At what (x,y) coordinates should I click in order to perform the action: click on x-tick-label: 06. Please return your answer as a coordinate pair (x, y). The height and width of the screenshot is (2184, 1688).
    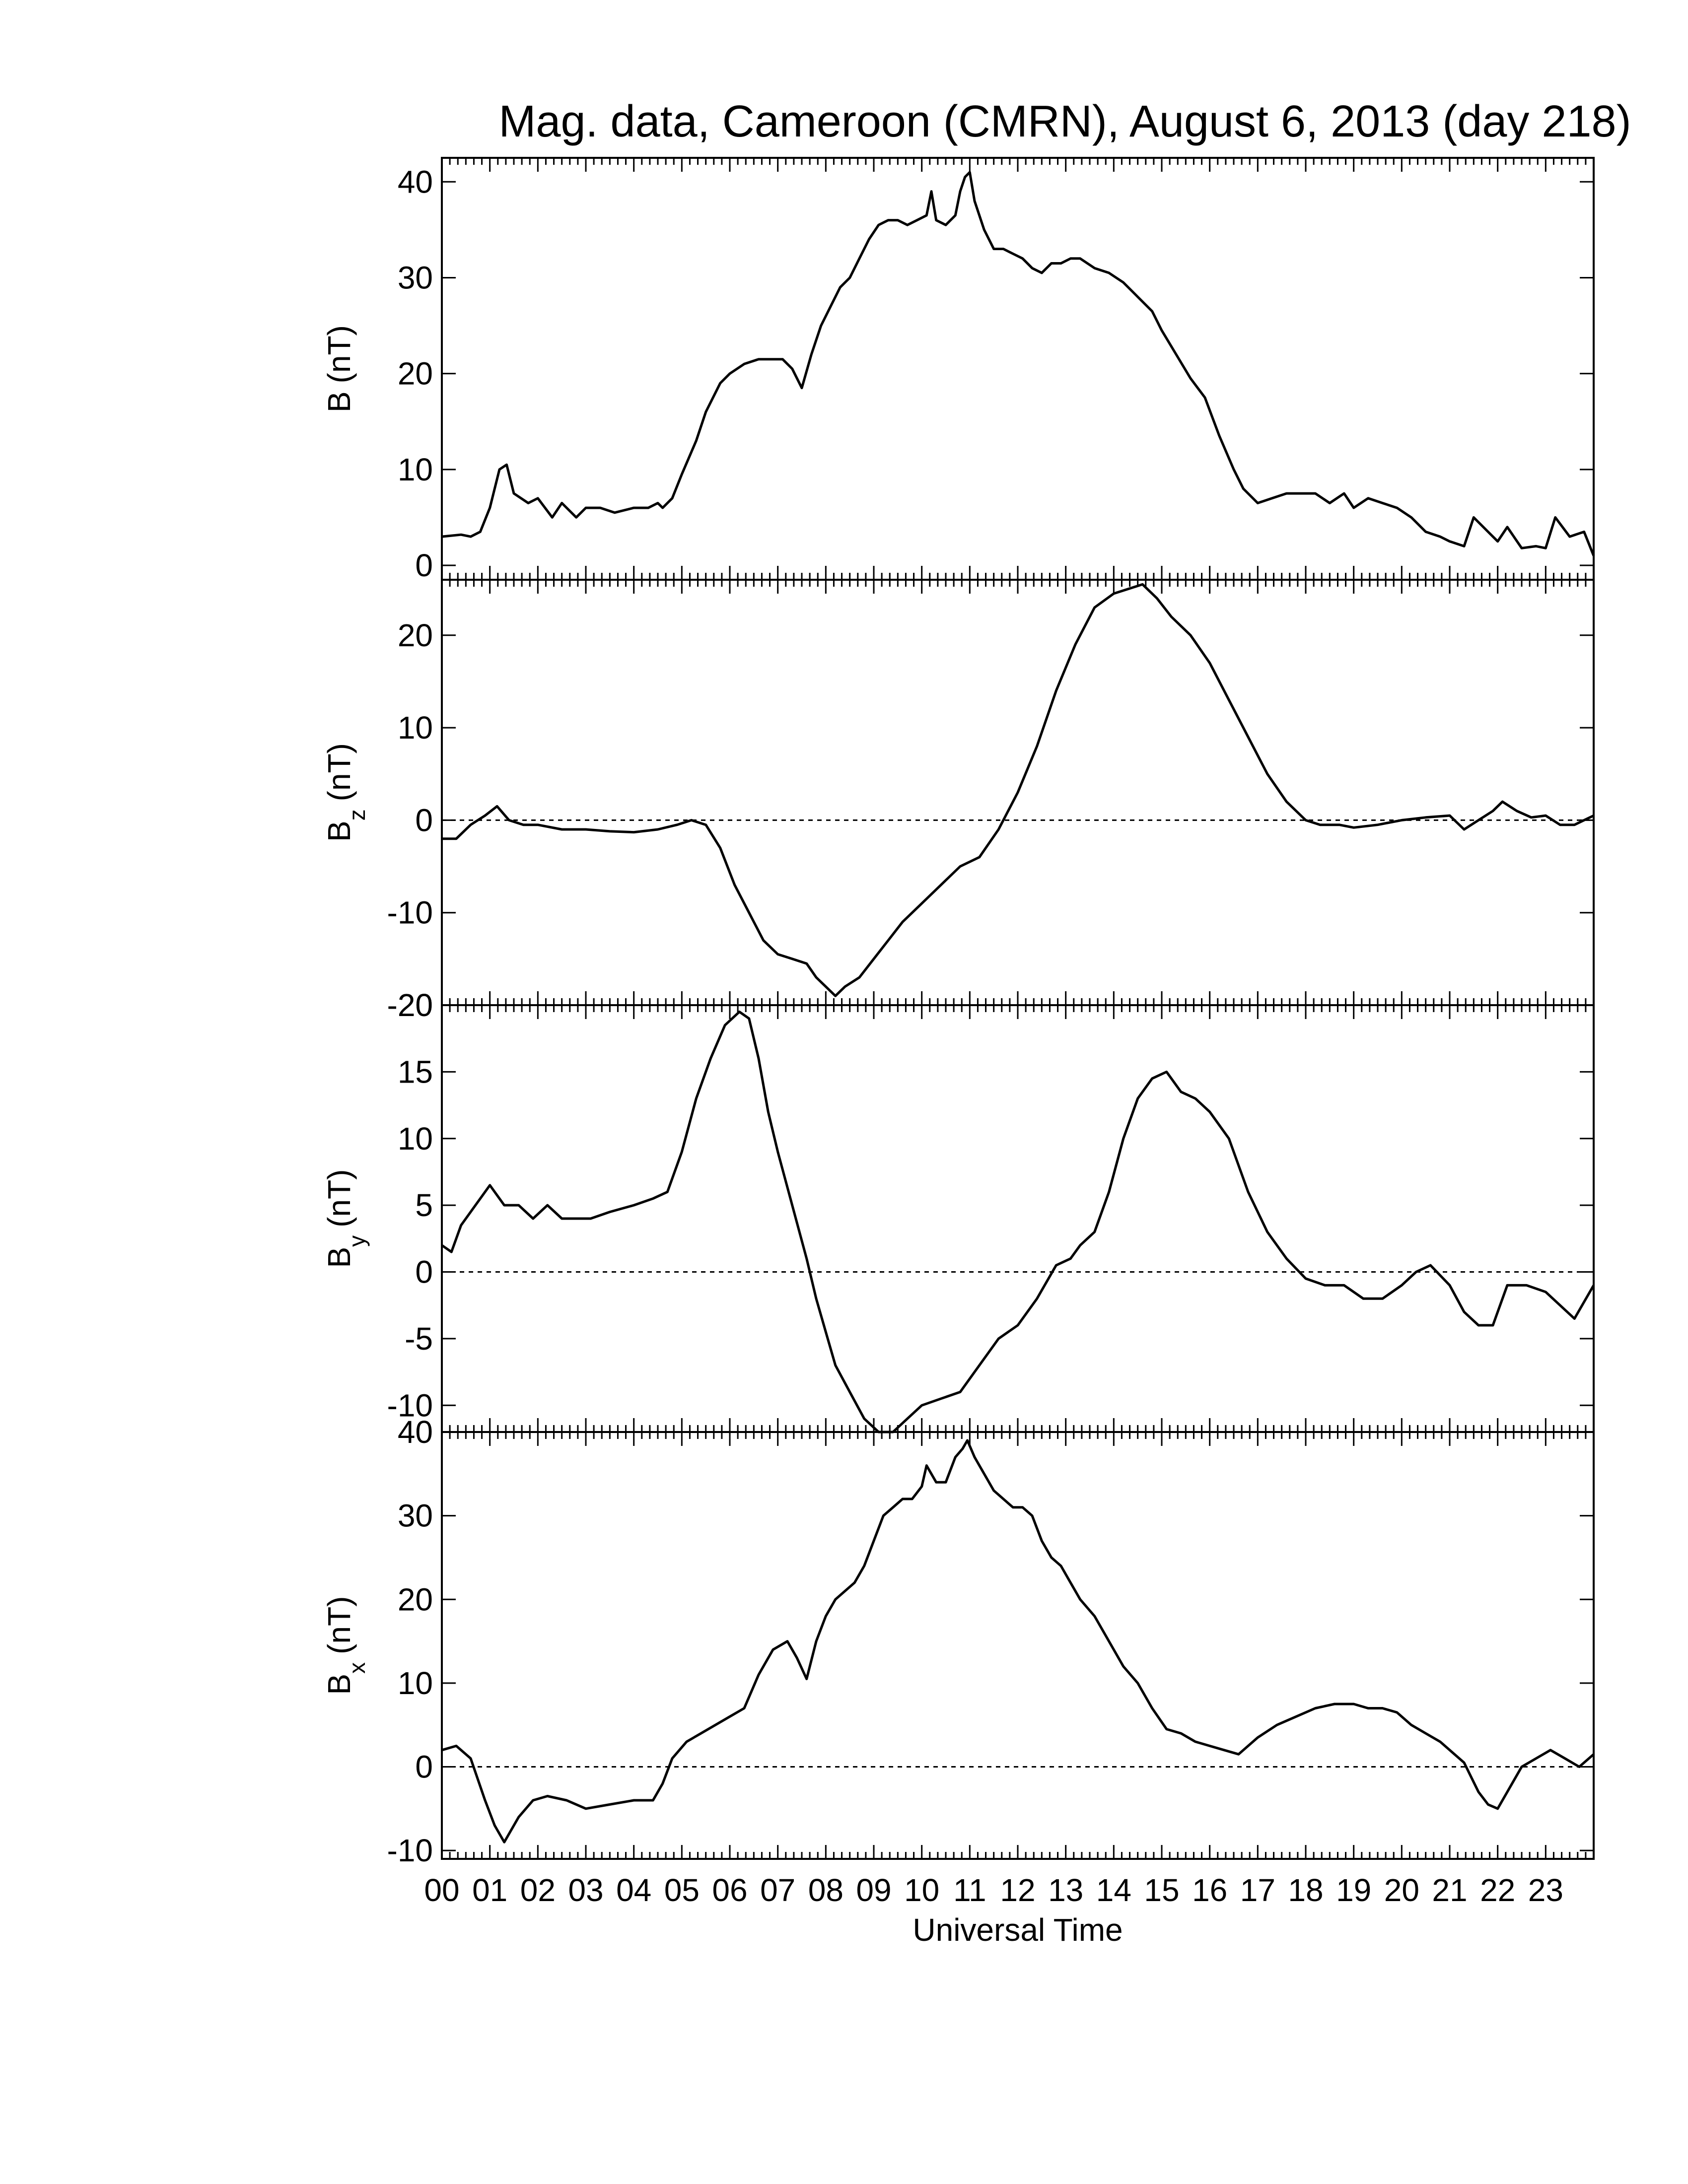
    Looking at the image, I should click on (729, 1890).